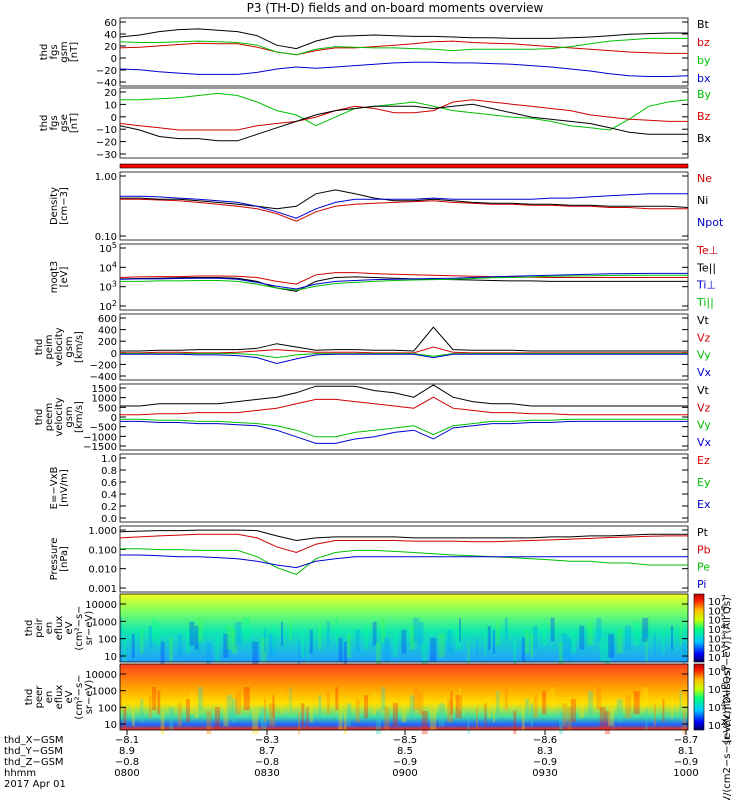 The image size is (750, 800). I want to click on ylabel-line: eV, so click(69, 627).